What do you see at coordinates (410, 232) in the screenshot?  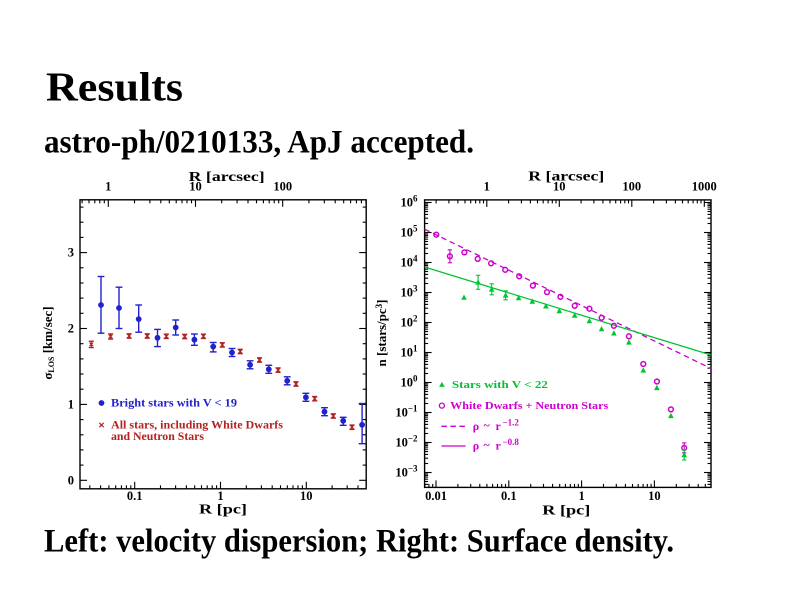 I see `svg-text: 10⁵` at bounding box center [410, 232].